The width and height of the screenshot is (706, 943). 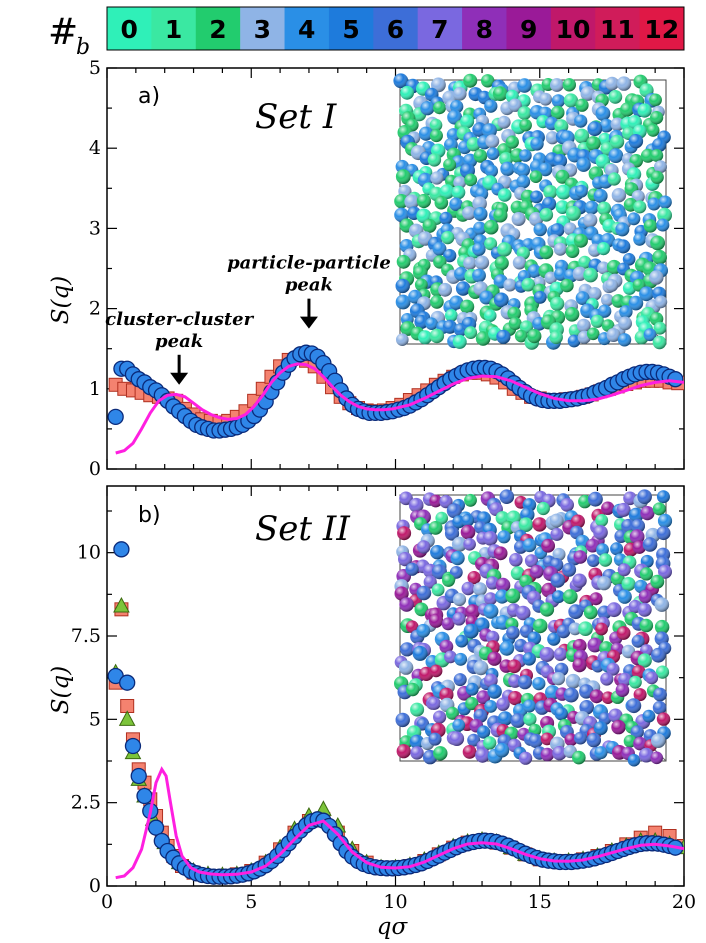 I want to click on y-tick-label: 0, so click(x=95, y=886).